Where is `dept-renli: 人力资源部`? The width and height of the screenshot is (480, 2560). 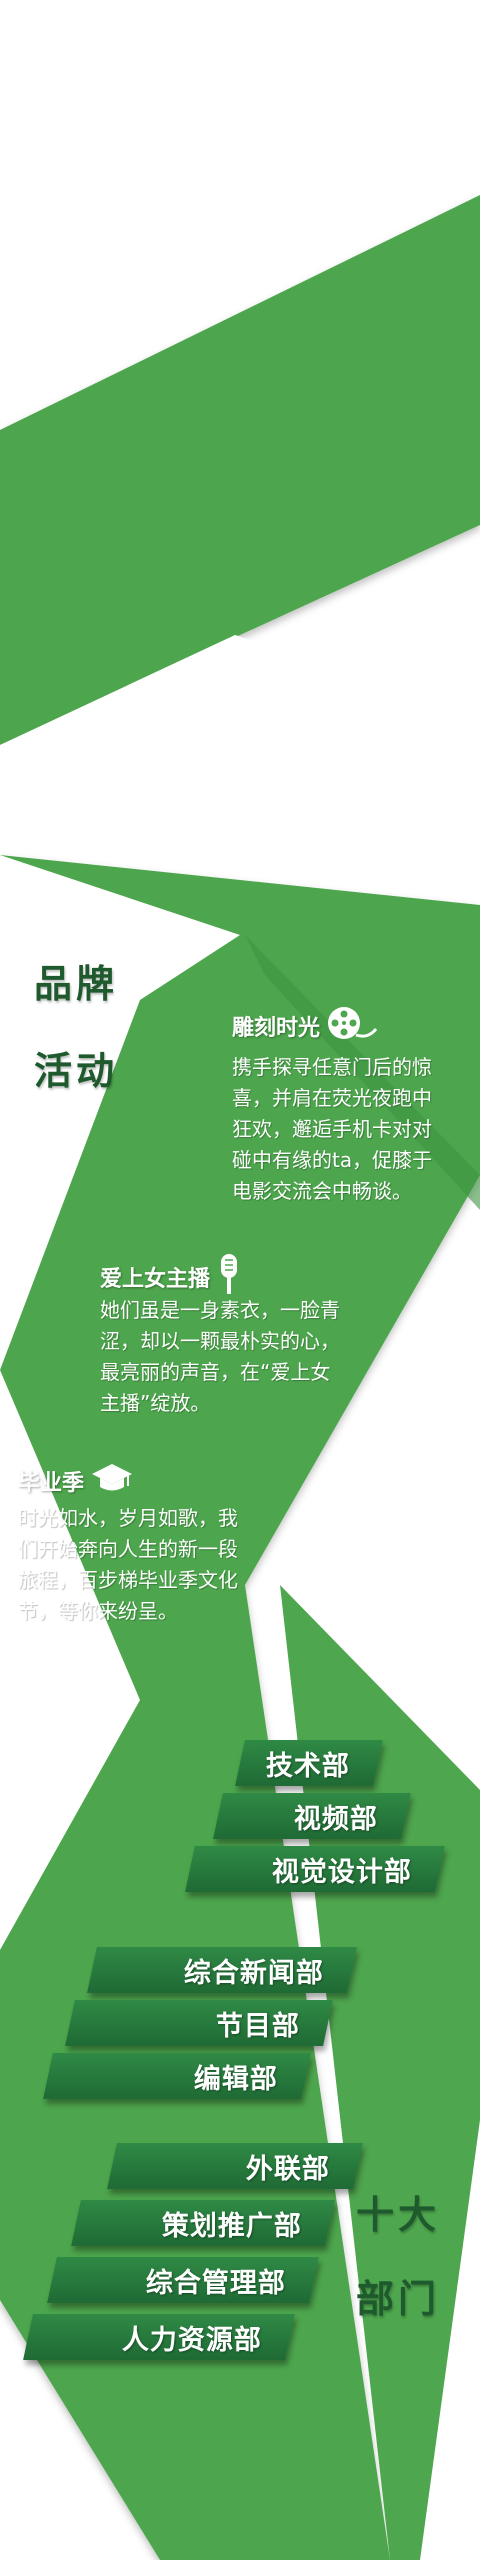 dept-renli: 人力资源部 is located at coordinates (159, 2337).